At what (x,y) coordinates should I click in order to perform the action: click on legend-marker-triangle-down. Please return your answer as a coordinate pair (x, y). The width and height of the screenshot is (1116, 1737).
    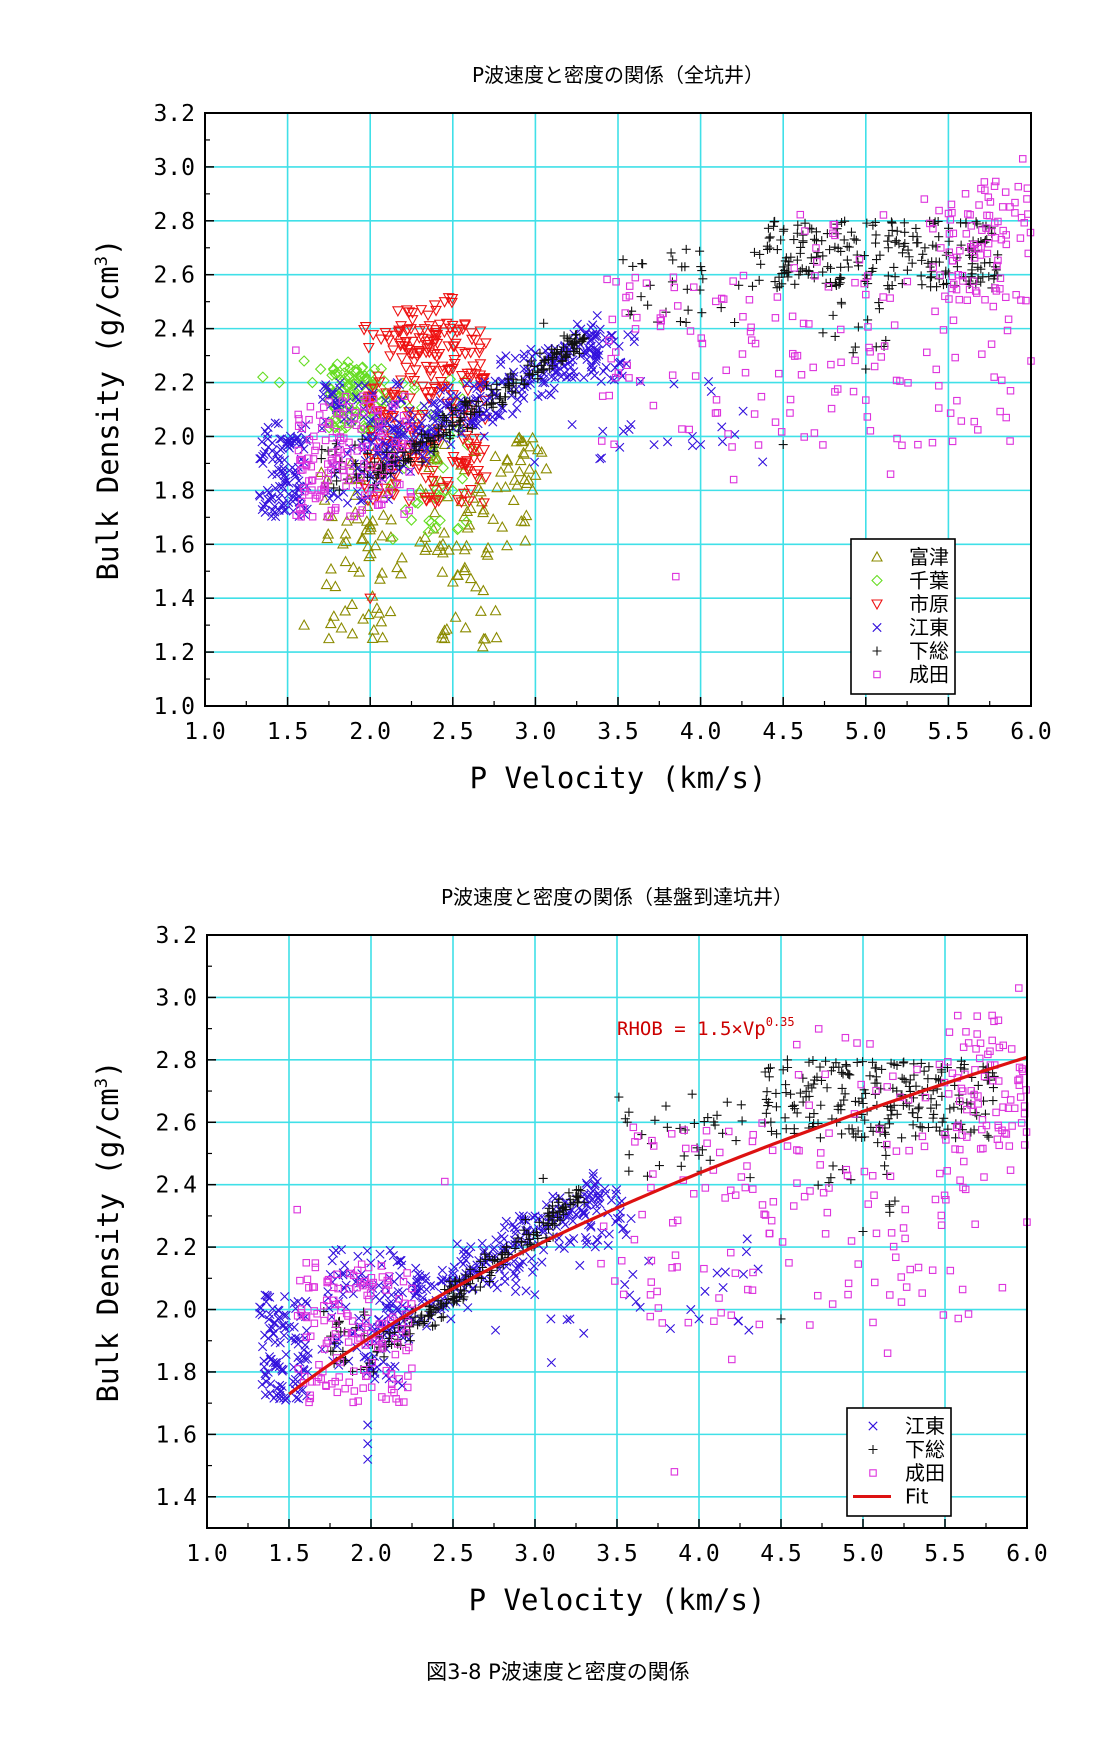
    Looking at the image, I should click on (877, 605).